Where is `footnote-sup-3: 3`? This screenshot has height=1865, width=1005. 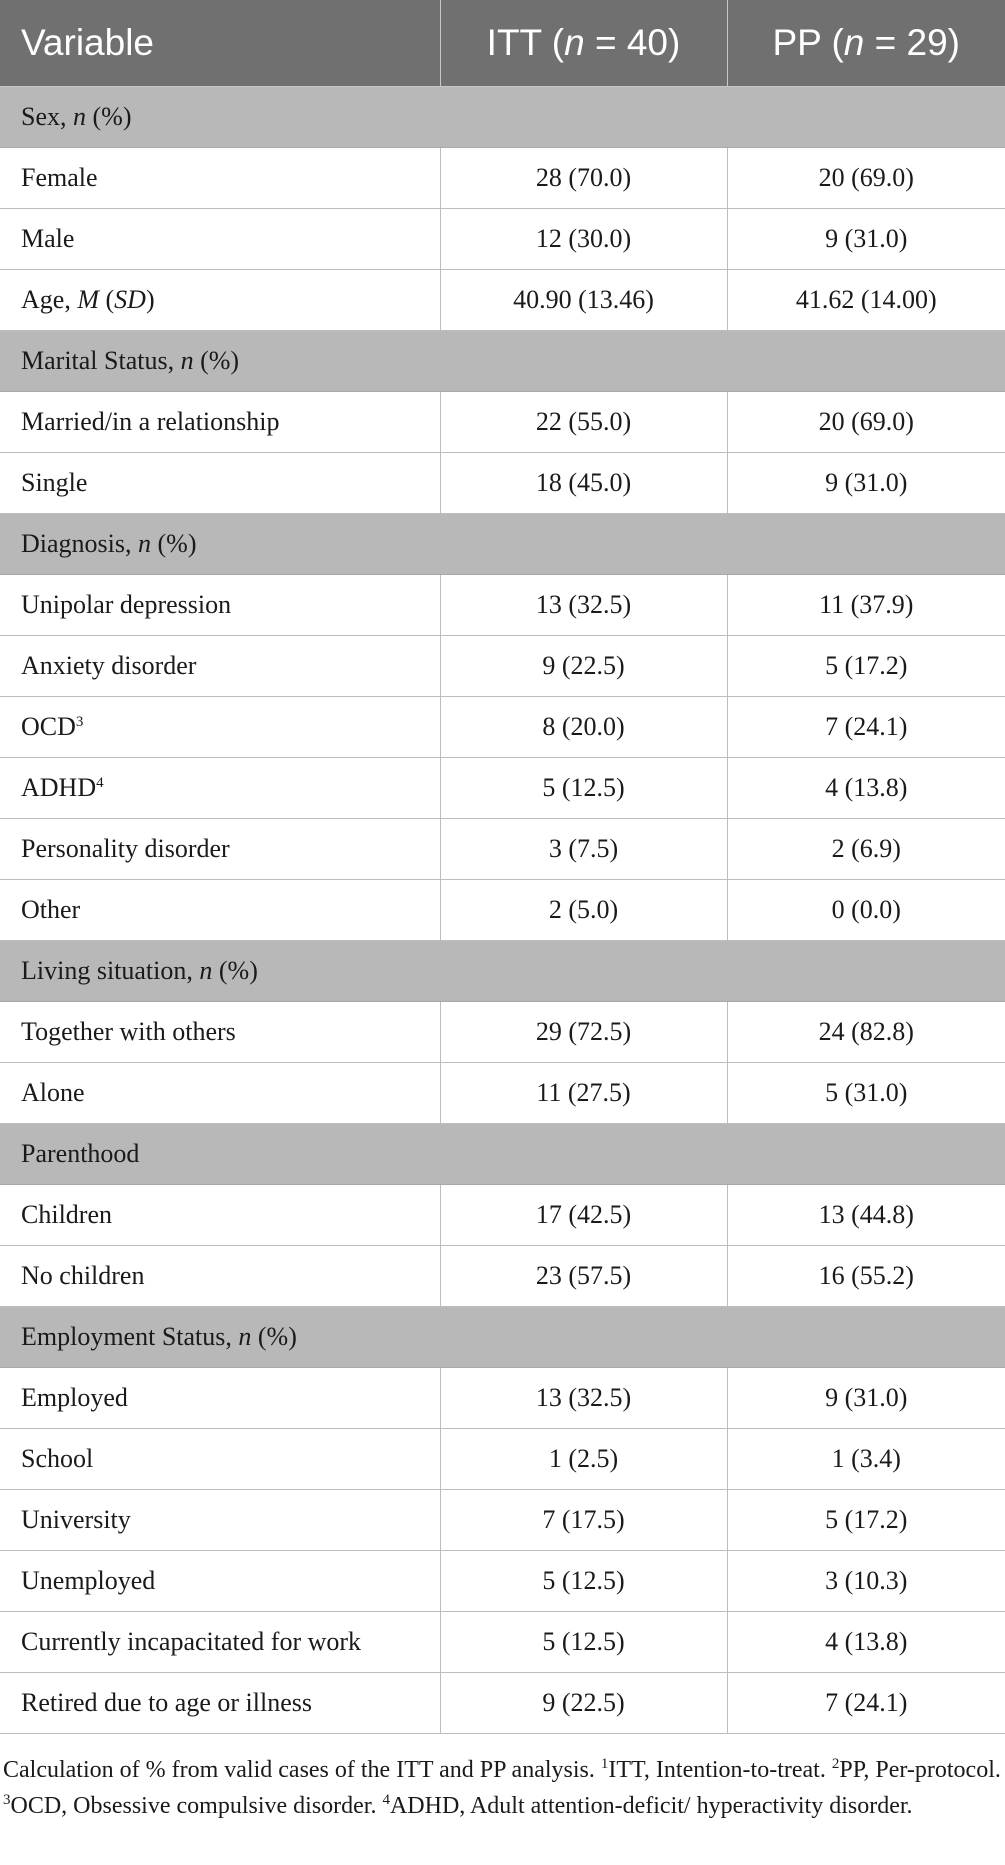
footnote-sup-3: 3 is located at coordinates (7, 1800).